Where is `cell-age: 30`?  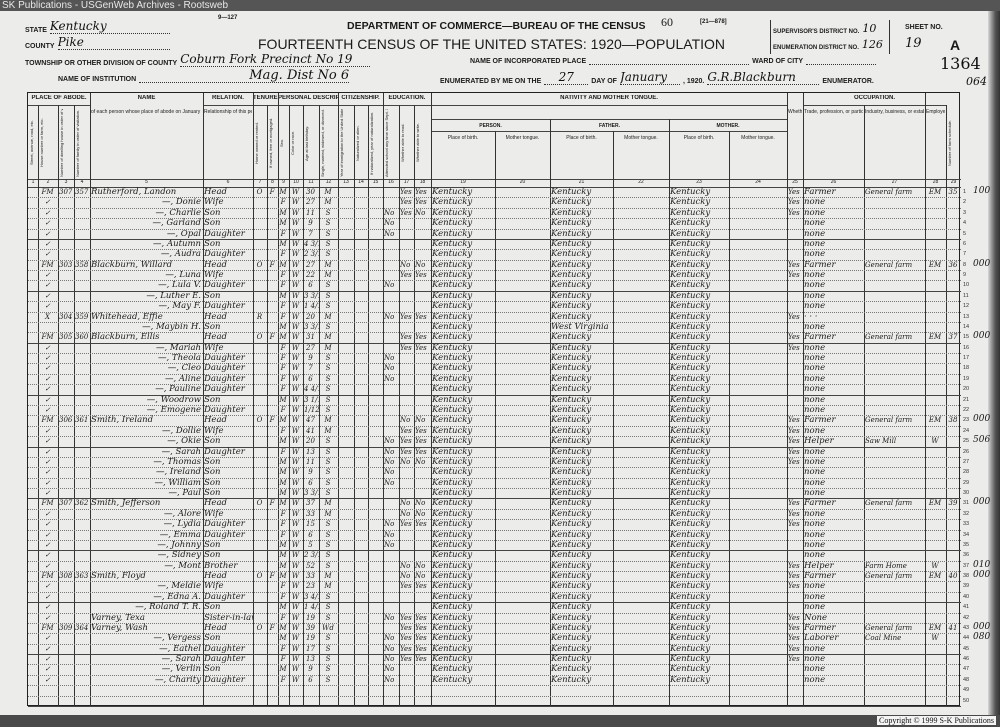
cell-age: 30 is located at coordinates (310, 192).